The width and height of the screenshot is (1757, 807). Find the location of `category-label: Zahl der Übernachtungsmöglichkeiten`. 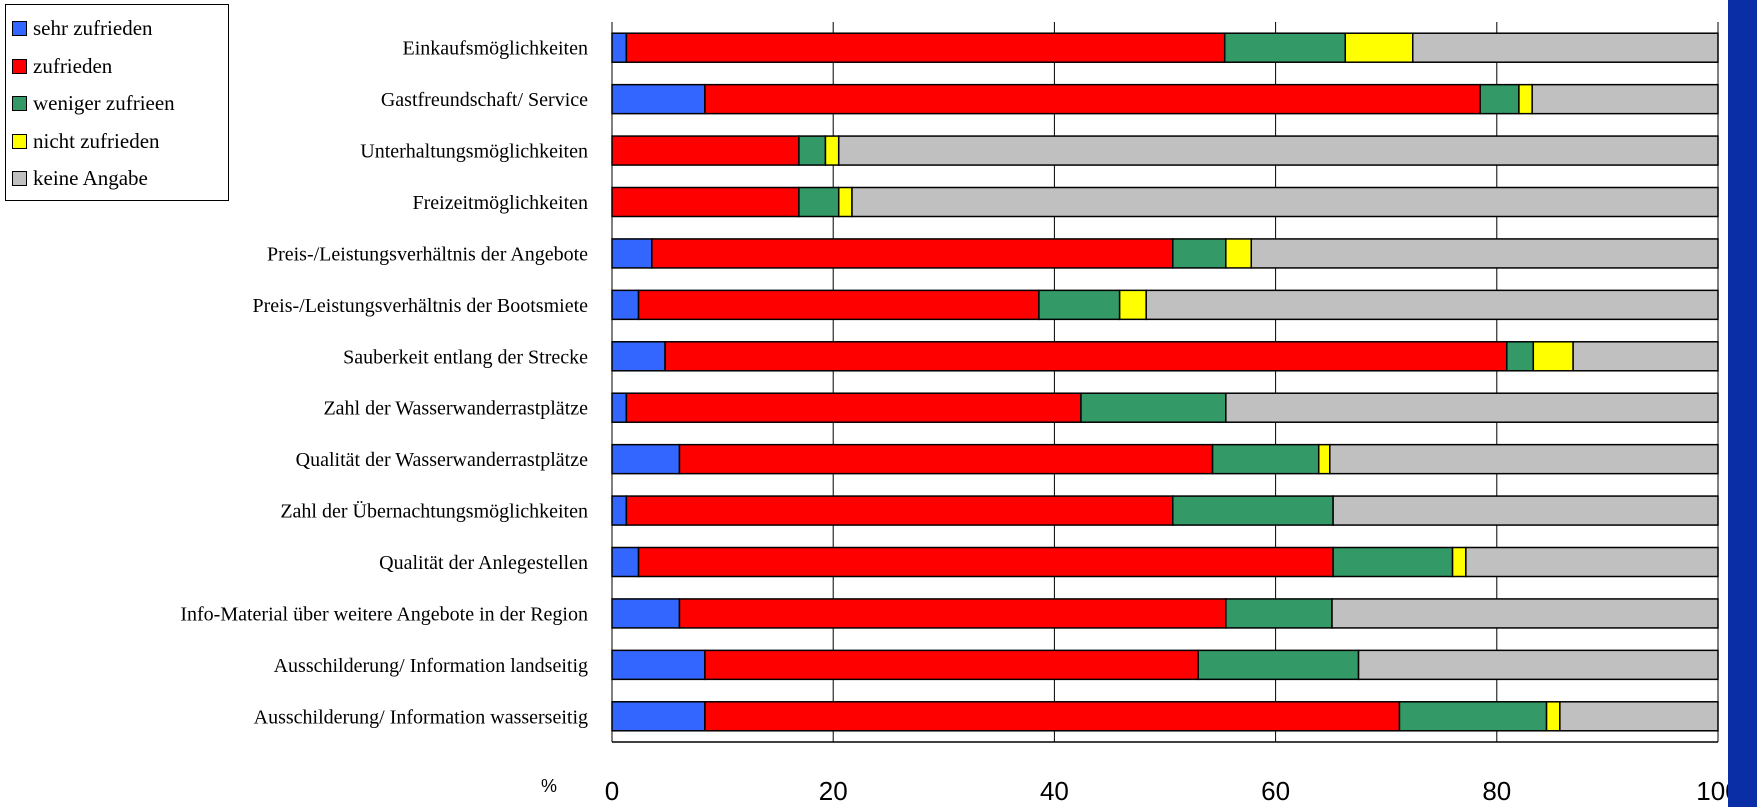

category-label: Zahl der Übernachtungsmöglichkeiten is located at coordinates (434, 511).